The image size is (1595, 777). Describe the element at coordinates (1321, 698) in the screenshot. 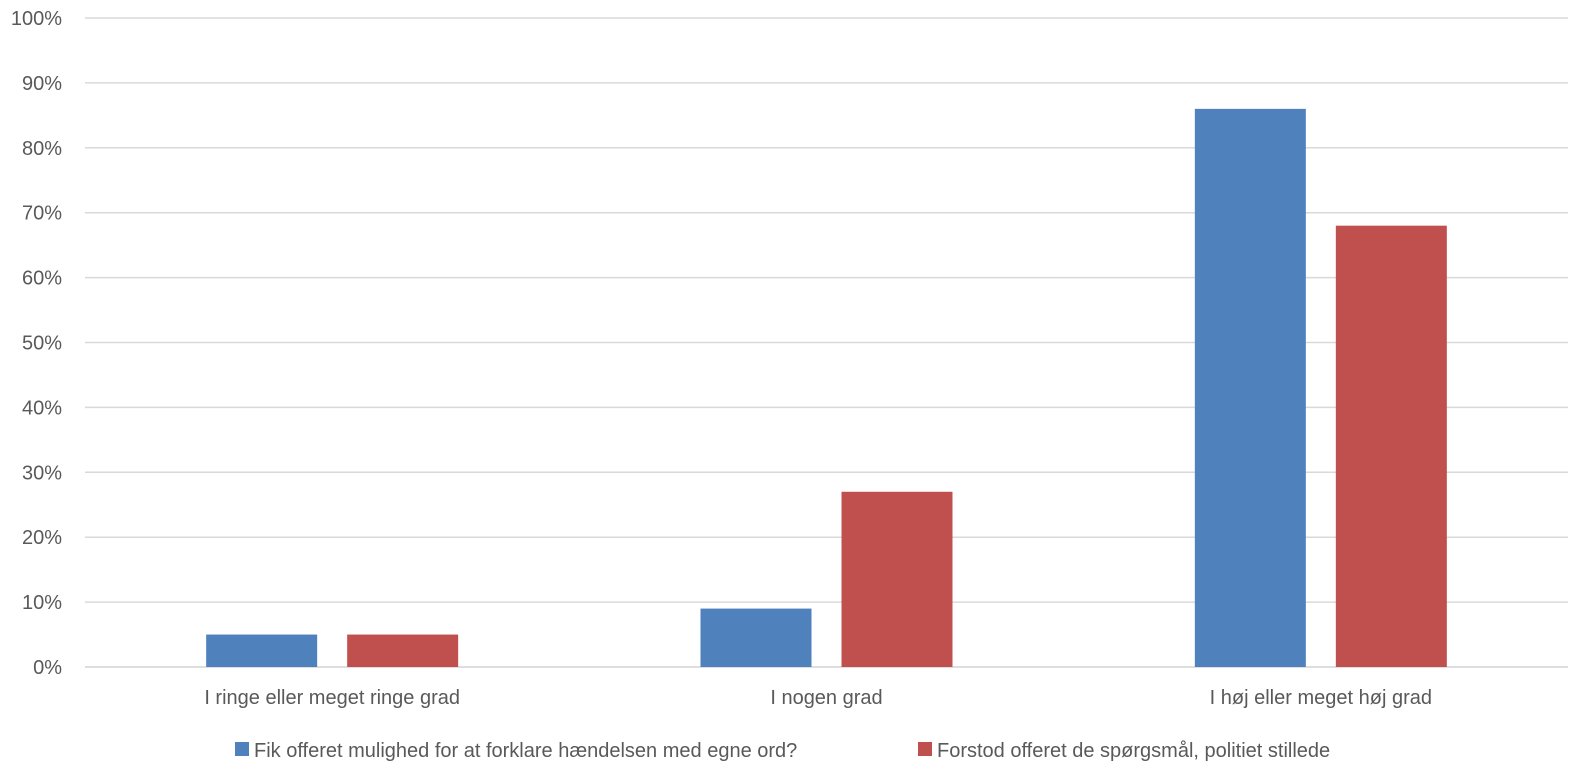

I see `x-category-label: I høj eller meget høj grad` at that location.